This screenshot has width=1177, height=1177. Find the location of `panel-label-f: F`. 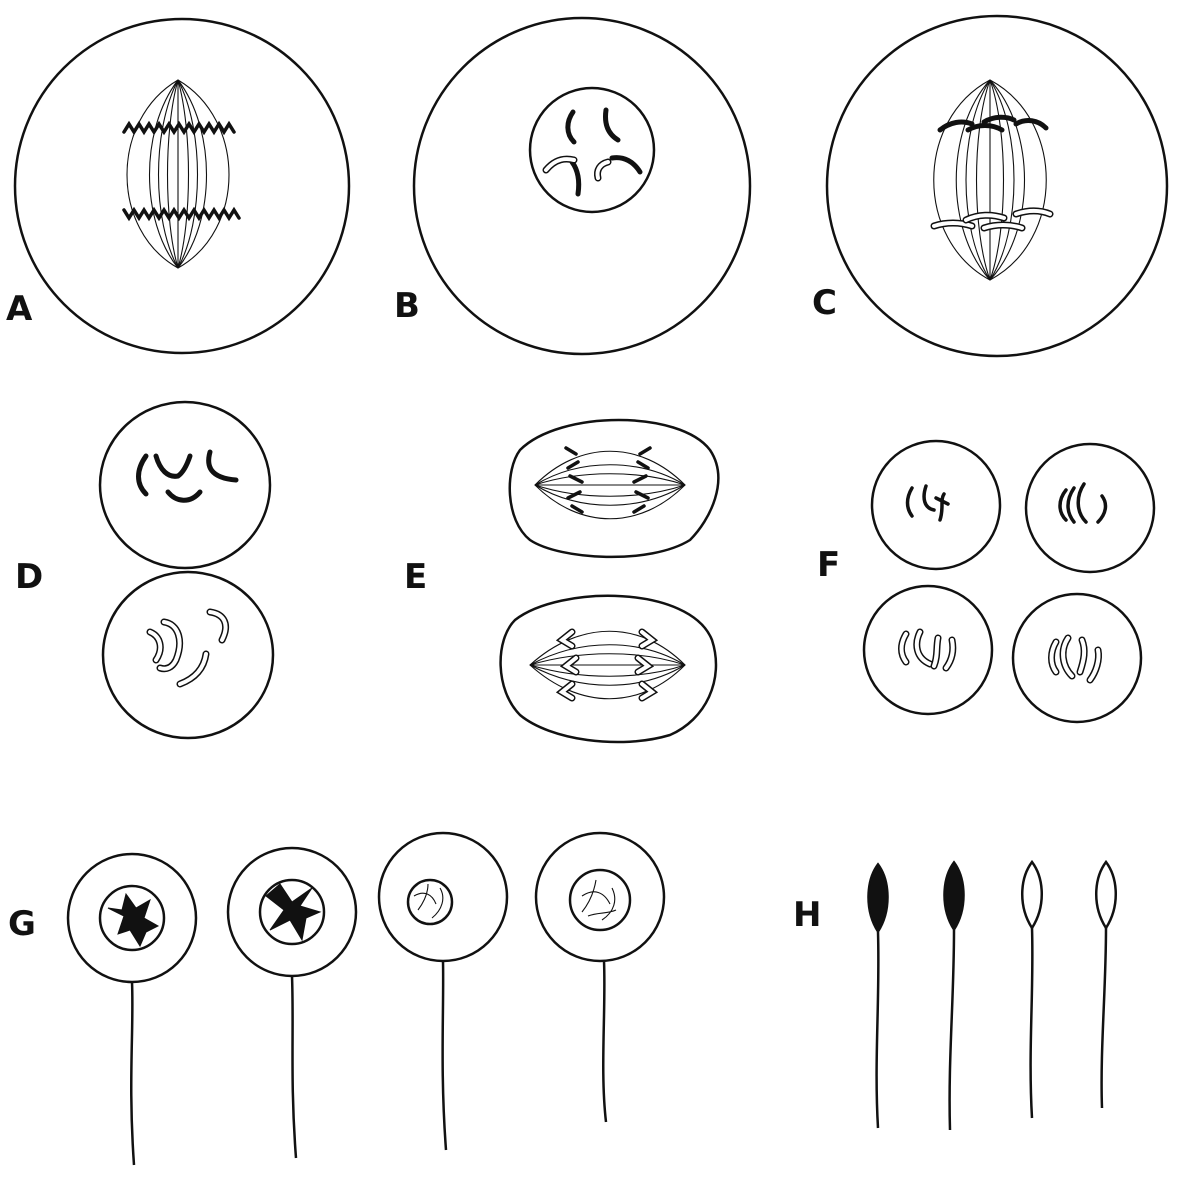

panel-label-f: F is located at coordinates (829, 565).